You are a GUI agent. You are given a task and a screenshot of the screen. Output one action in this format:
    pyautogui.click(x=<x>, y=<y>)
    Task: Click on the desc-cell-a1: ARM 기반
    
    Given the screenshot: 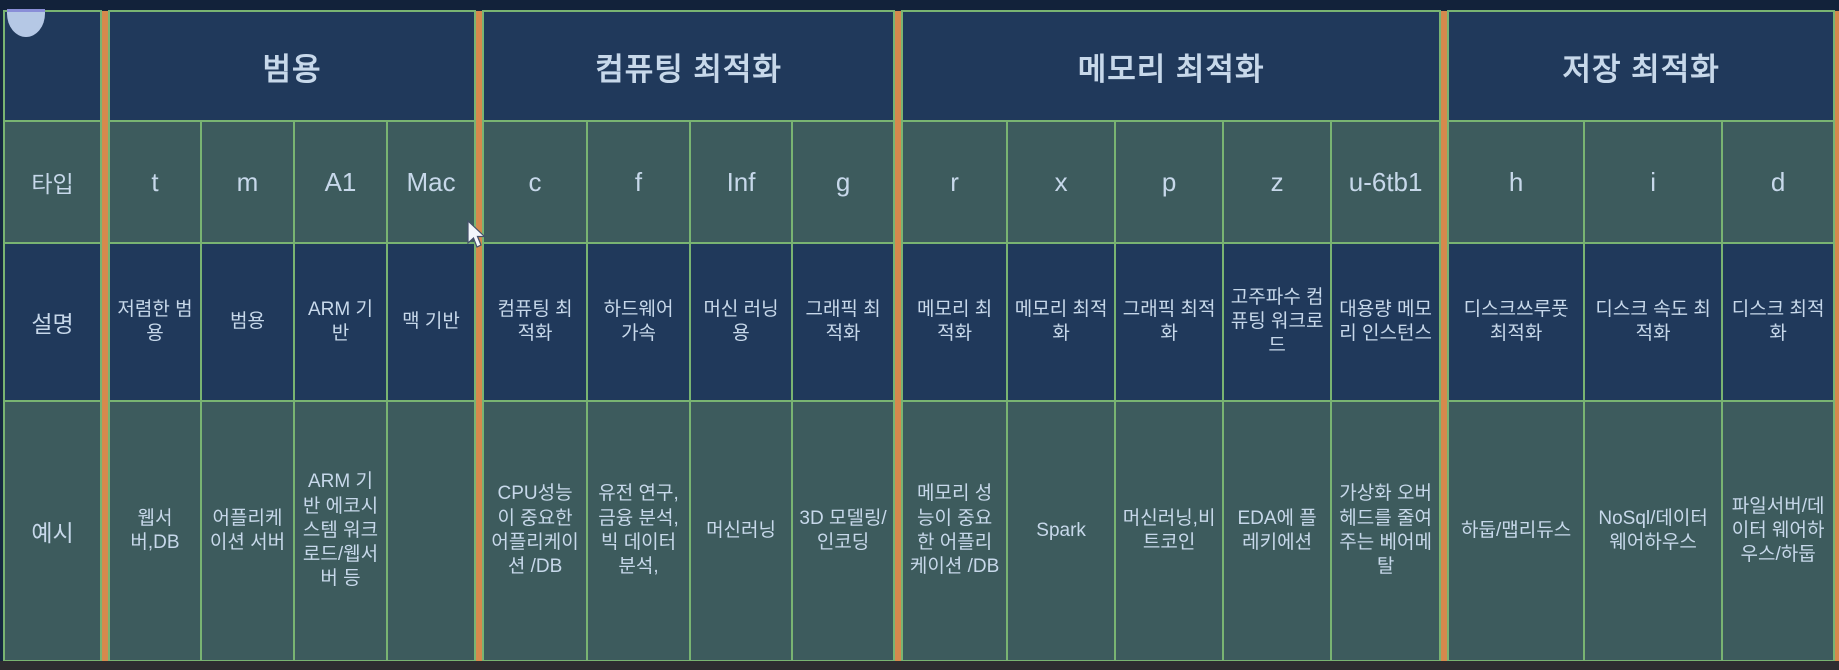 What is the action you would take?
    pyautogui.click(x=340, y=322)
    